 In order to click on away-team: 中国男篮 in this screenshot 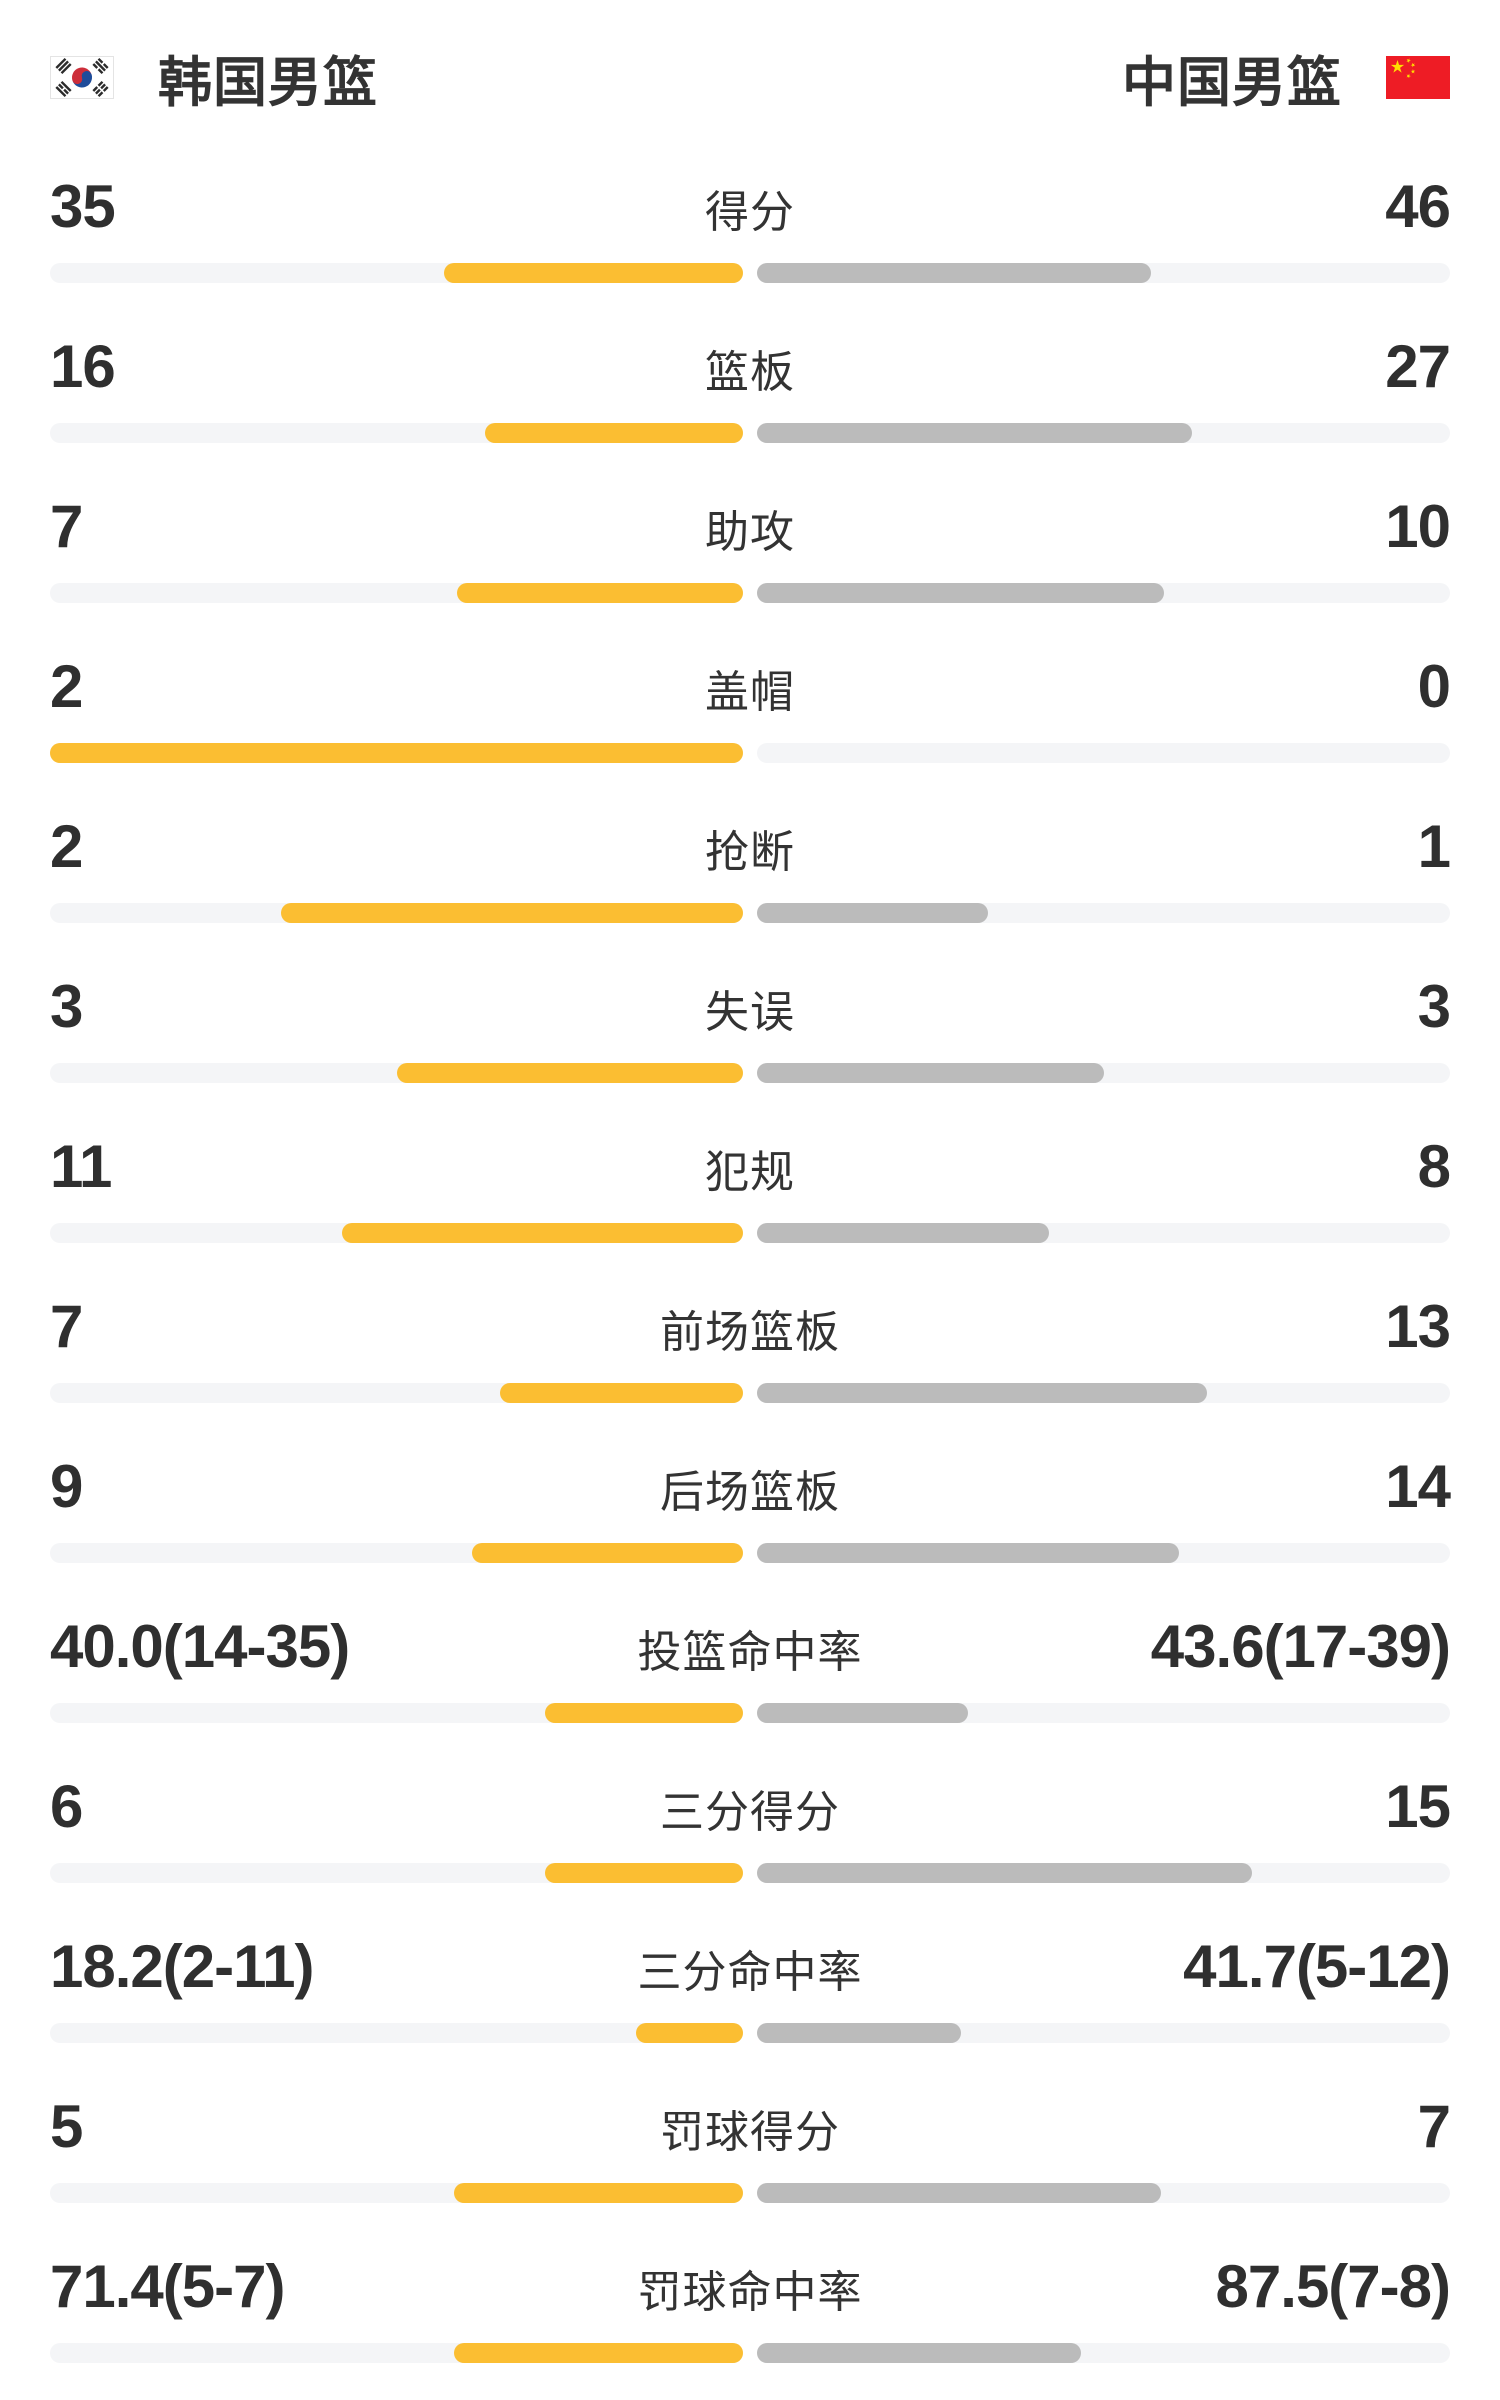, I will do `click(1286, 77)`.